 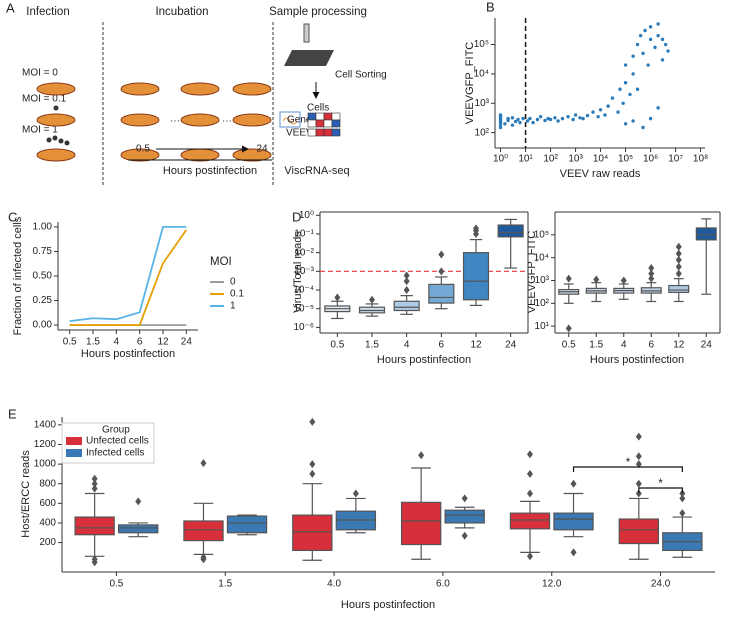 I want to click on x-axis-label: Hours postinfection, so click(x=424, y=360).